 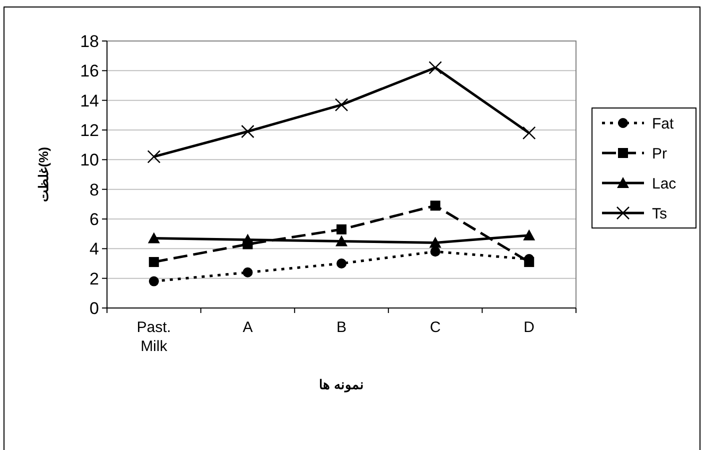 I want to click on x-tick-label: B, so click(x=341, y=327).